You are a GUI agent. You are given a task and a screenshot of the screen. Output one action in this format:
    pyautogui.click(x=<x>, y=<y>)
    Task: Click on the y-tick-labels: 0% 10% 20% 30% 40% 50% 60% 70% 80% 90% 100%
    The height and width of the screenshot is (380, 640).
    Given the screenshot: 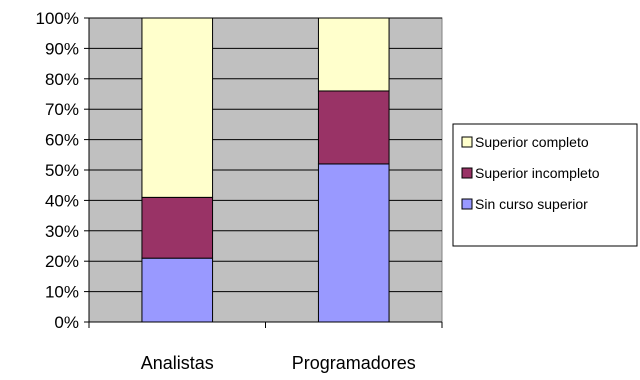 What is the action you would take?
    pyautogui.click(x=57, y=170)
    